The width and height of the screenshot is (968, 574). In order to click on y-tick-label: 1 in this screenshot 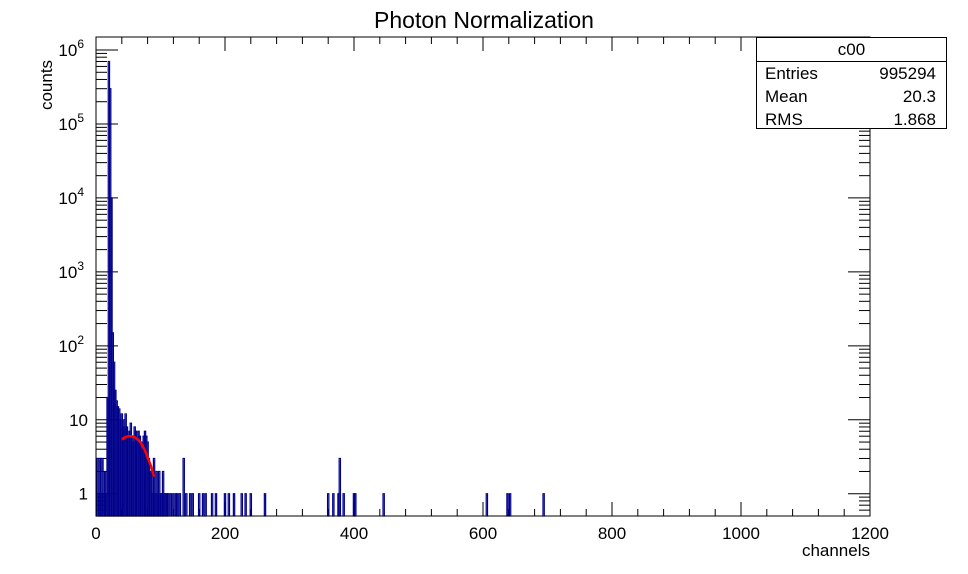, I will do `click(83, 494)`.